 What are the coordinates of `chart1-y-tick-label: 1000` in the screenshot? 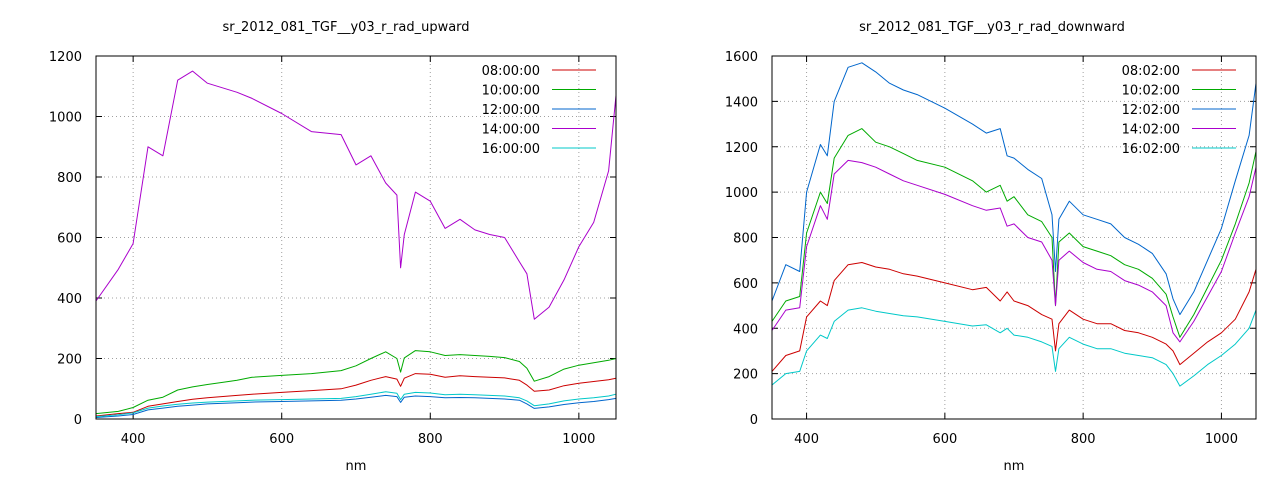 It's located at (65, 118).